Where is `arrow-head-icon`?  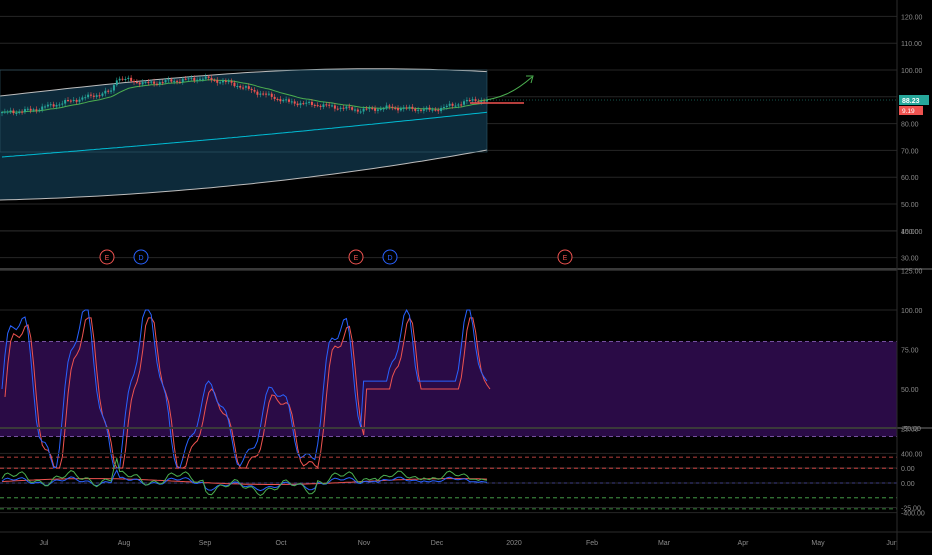 arrow-head-icon is located at coordinates (530, 79).